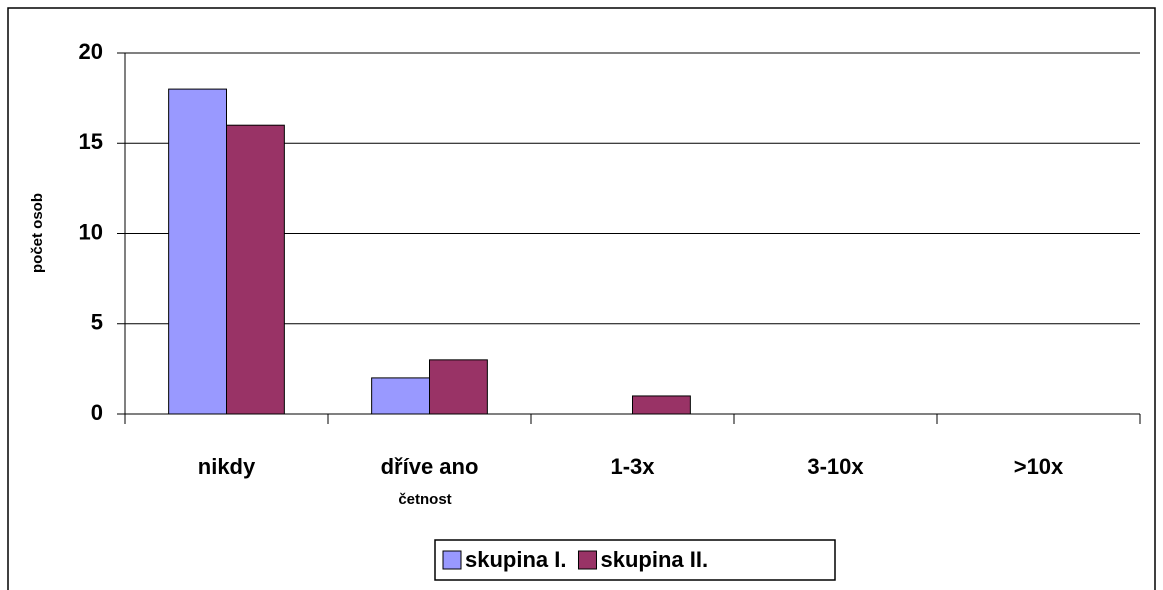  Describe the element at coordinates (91, 231) in the screenshot. I see `y-tick-label: 10` at that location.